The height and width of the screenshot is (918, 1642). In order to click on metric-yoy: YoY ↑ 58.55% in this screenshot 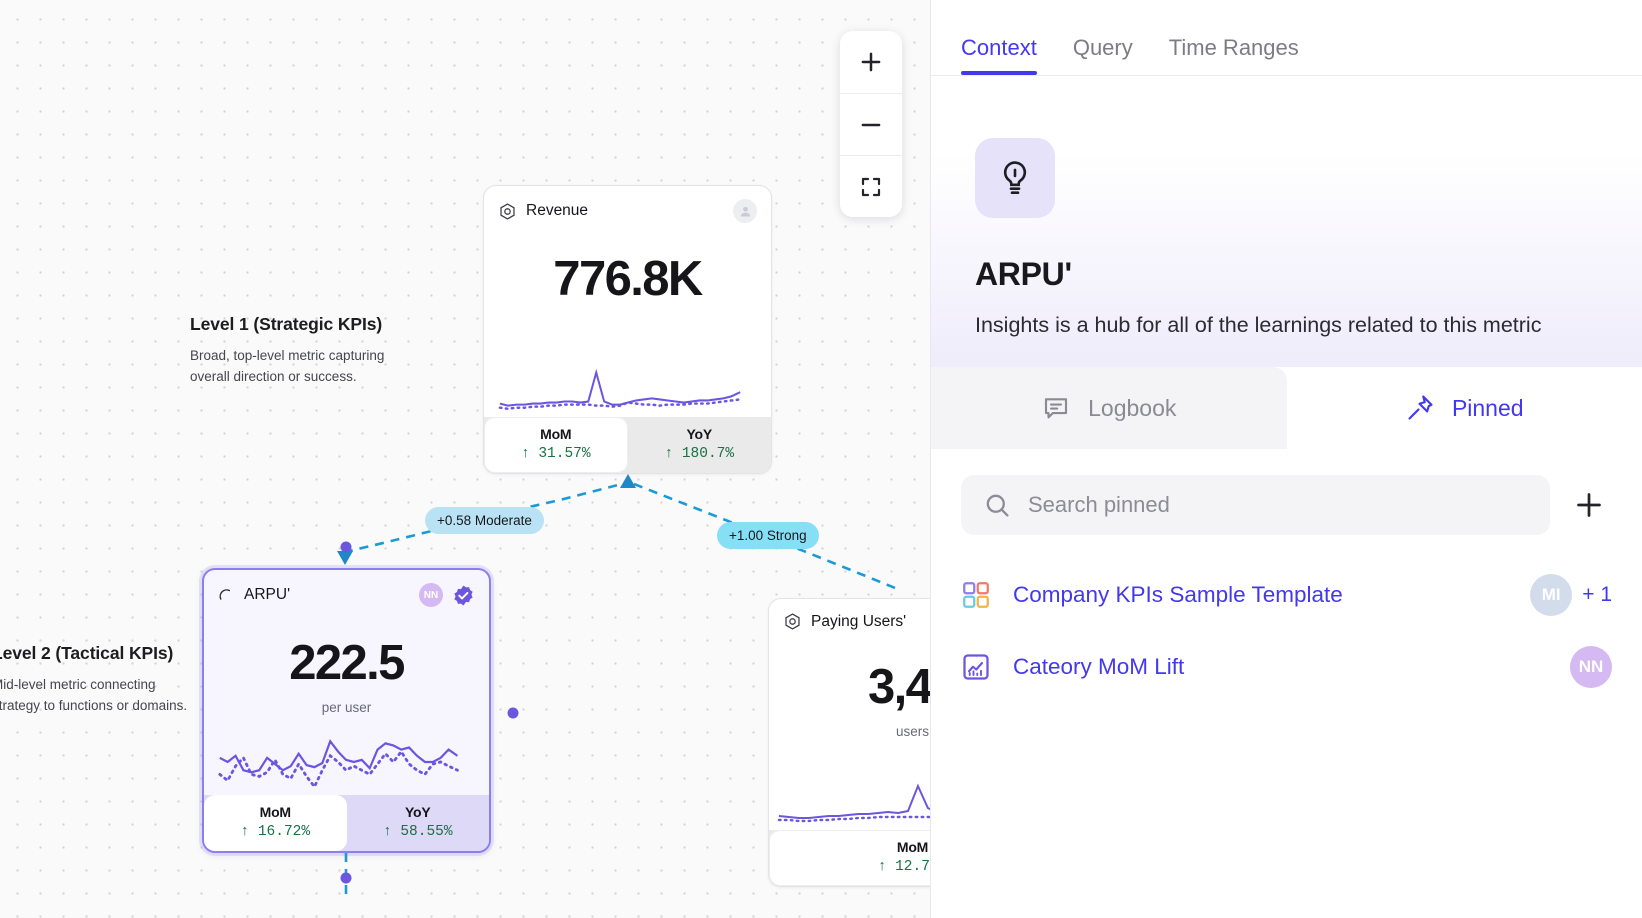, I will do `click(418, 823)`.